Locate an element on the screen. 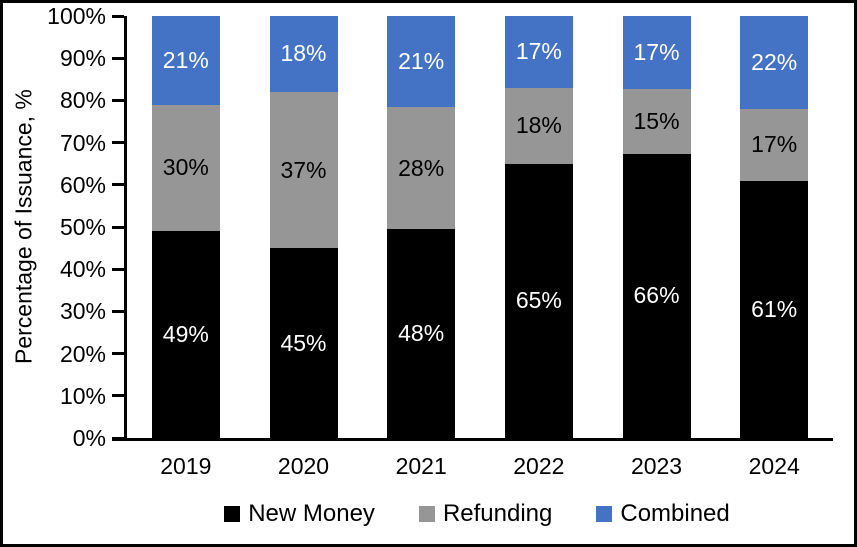  bar-segment-new-money: 45% is located at coordinates (303, 343).